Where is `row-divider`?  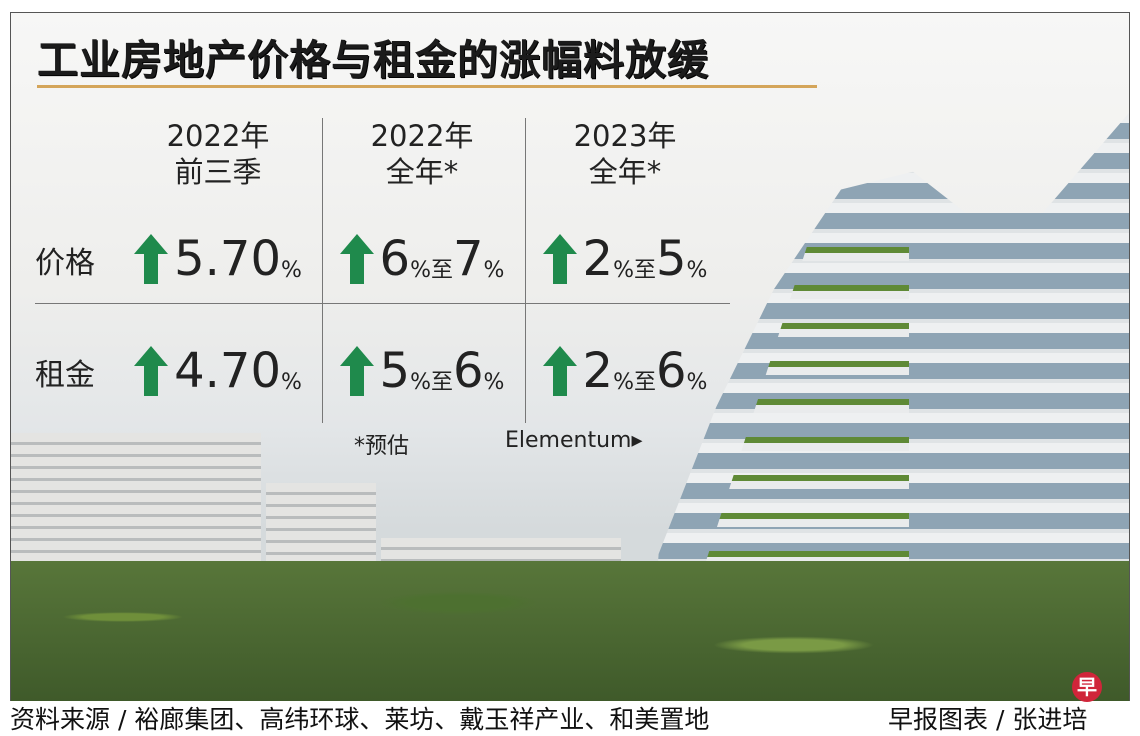
row-divider is located at coordinates (382, 303).